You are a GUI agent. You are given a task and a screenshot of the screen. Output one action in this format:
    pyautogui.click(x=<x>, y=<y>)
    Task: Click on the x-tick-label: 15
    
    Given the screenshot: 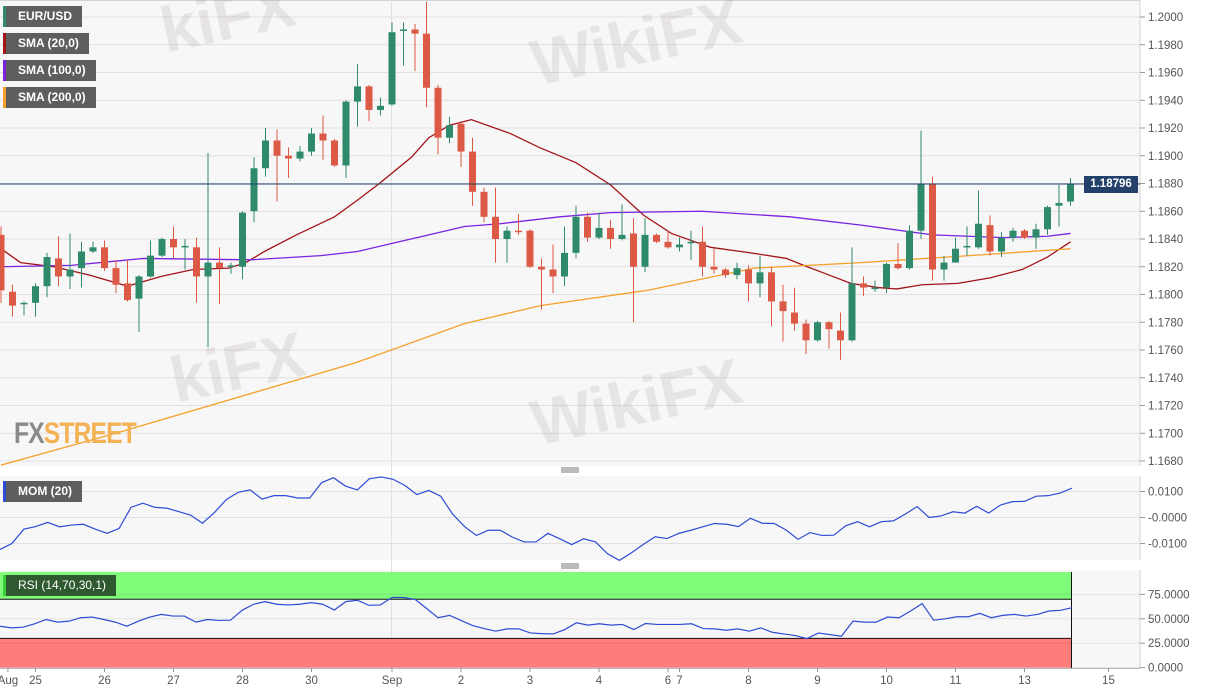 What is the action you would take?
    pyautogui.click(x=1108, y=681)
    